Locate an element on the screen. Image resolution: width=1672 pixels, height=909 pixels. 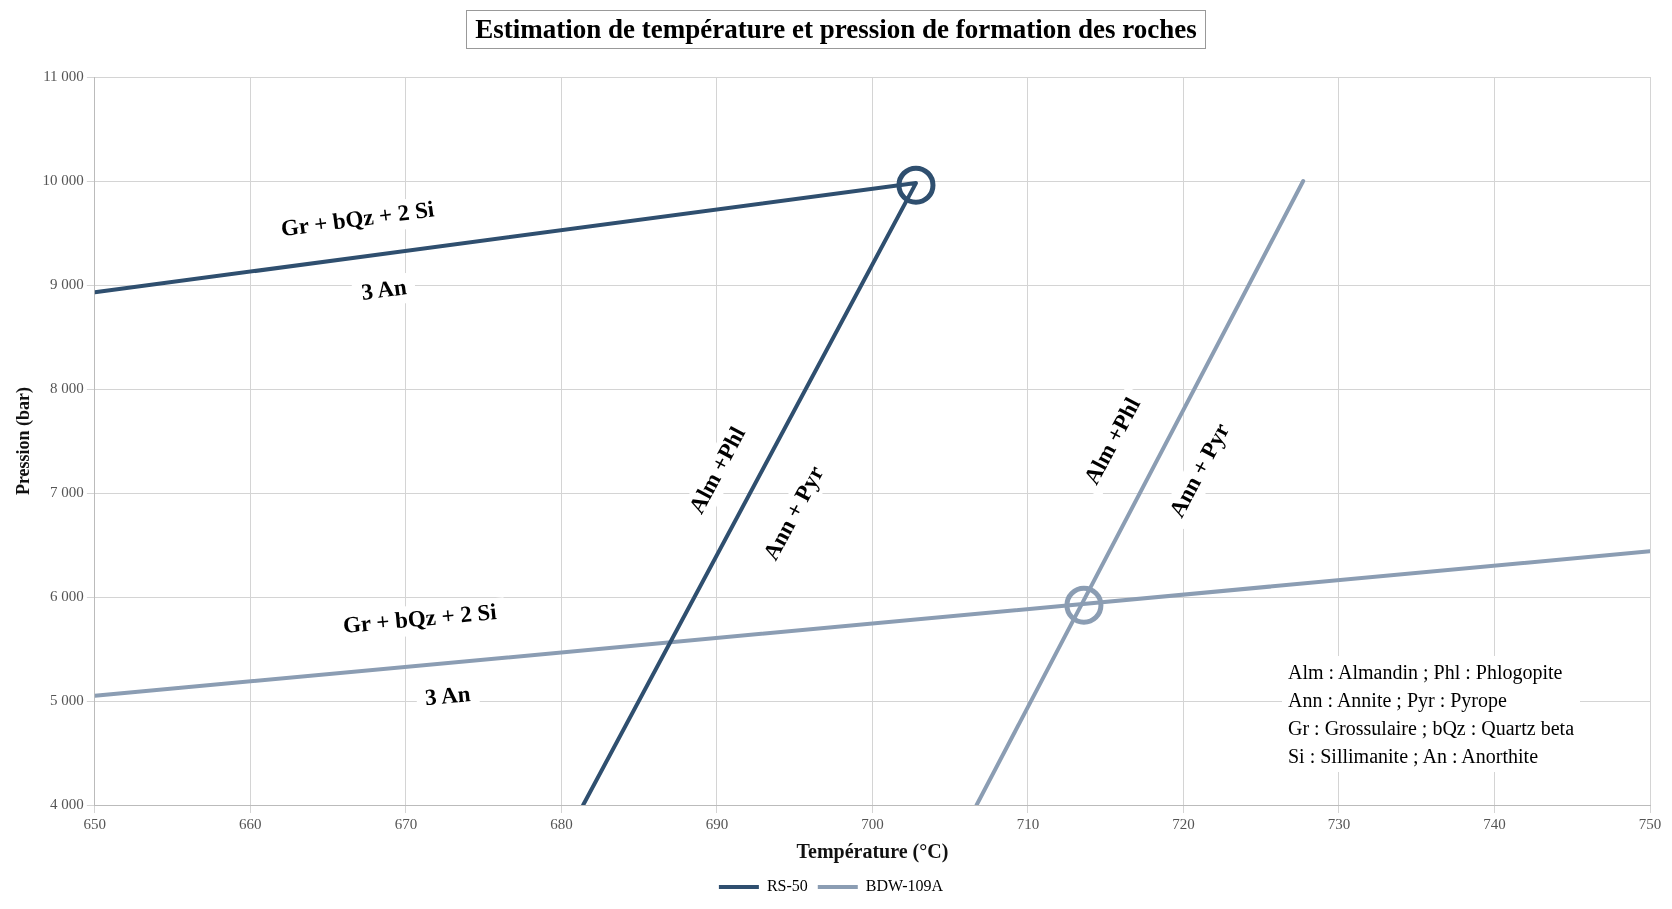
x-tick-label: 740 is located at coordinates (1494, 823).